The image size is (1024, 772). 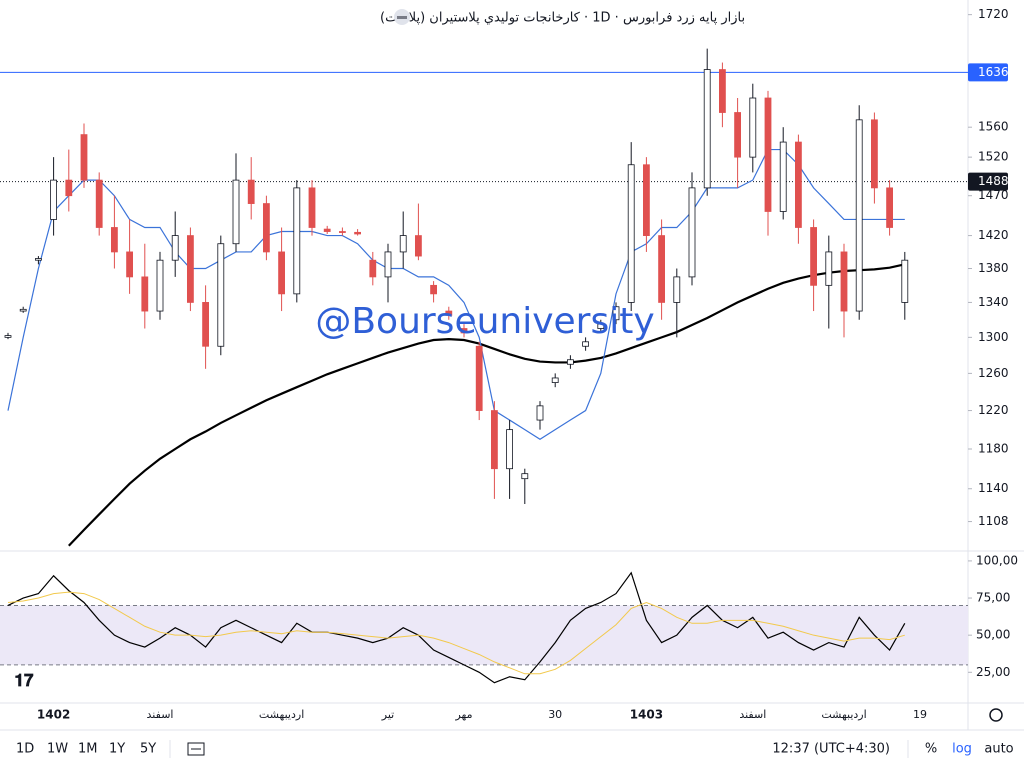 I want to click on range-button: 1W, so click(x=57, y=749).